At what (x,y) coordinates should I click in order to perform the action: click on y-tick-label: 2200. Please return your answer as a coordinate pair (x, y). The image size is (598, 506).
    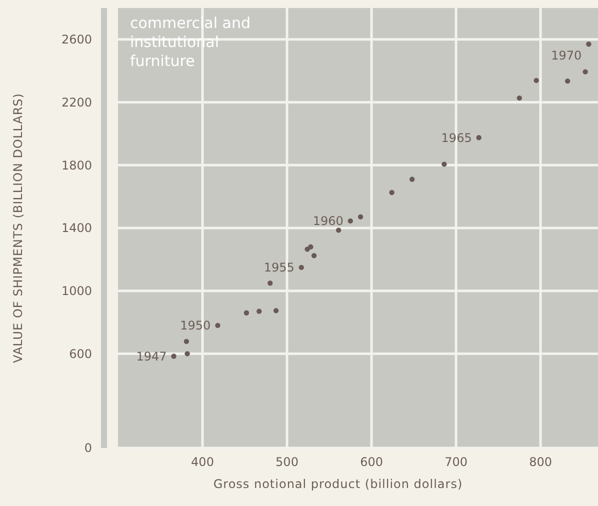
    Looking at the image, I should click on (76, 102).